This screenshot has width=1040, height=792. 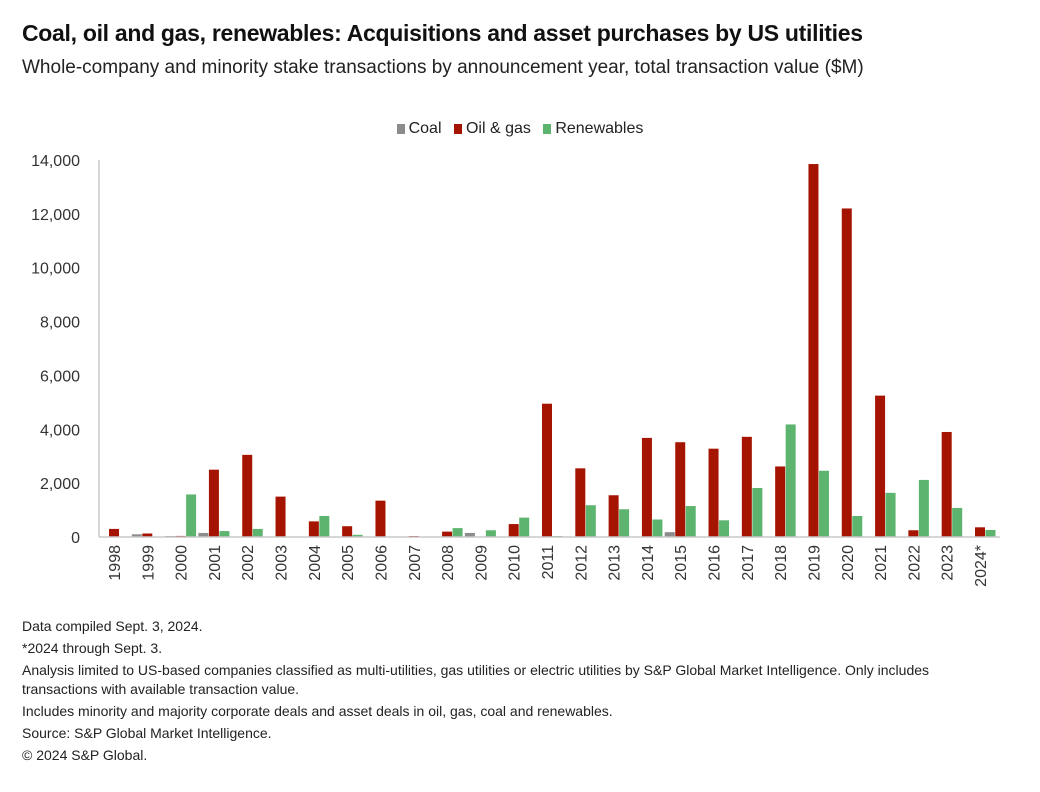 What do you see at coordinates (923, 508) in the screenshot?
I see `bar-renewables-2022` at bounding box center [923, 508].